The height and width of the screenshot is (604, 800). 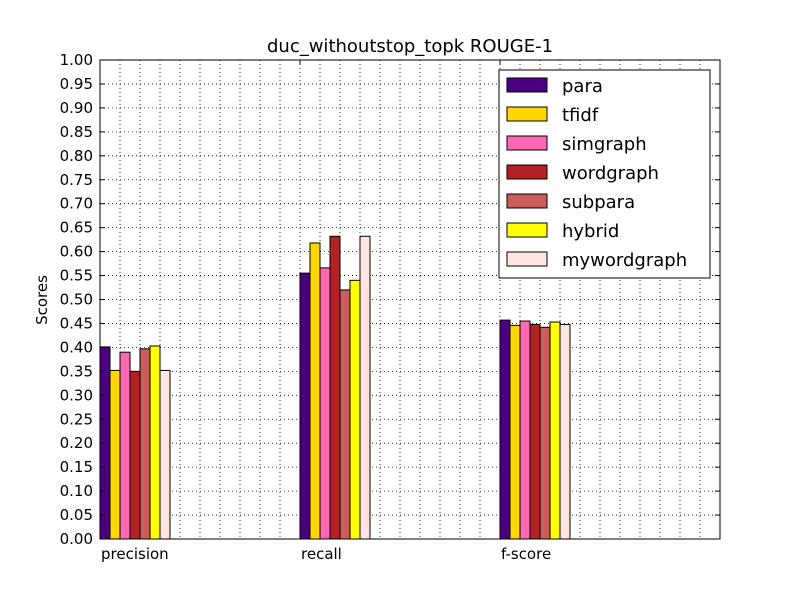 I want to click on legend-swatch-mywordgraph, so click(x=527, y=259).